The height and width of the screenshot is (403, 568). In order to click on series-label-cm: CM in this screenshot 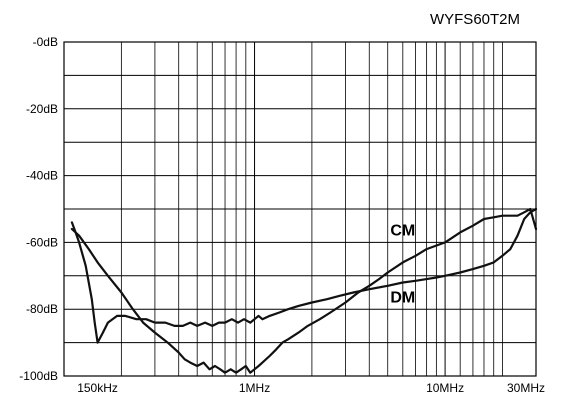, I will do `click(402, 231)`.